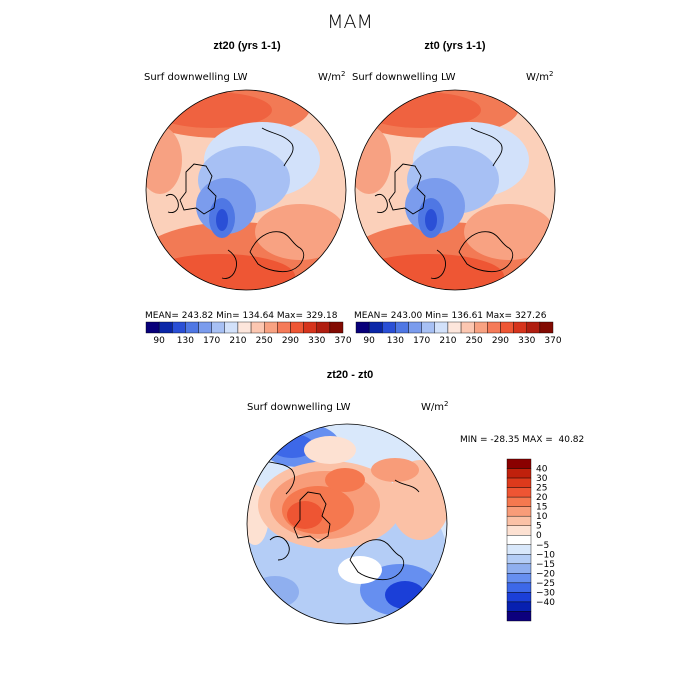 The height and width of the screenshot is (700, 700). What do you see at coordinates (450, 316) in the screenshot?
I see `panel-zt0-stats: MEAN= 243.00 Min= 136.61 Max= 327.26` at bounding box center [450, 316].